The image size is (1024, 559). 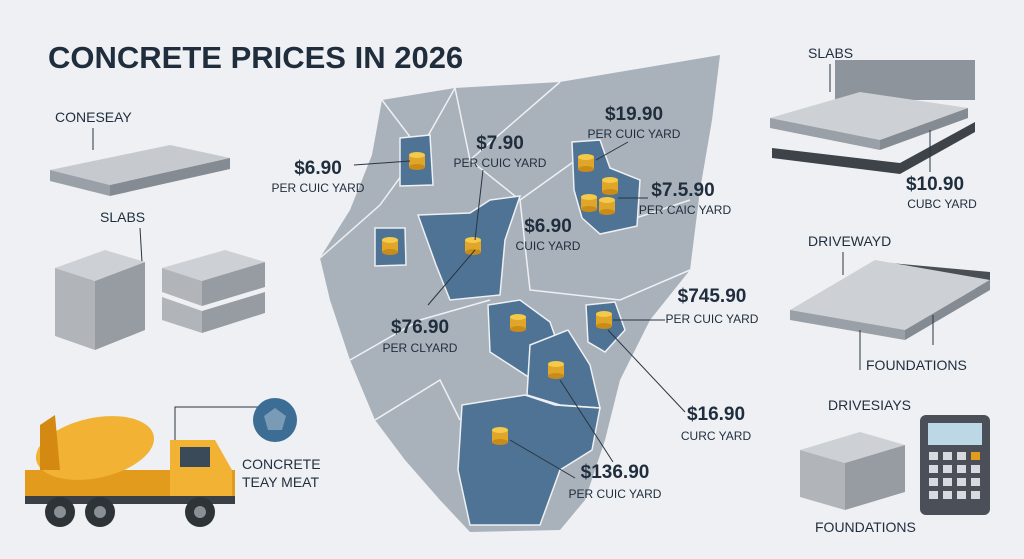 I want to click on price: $76.90, so click(x=420, y=327).